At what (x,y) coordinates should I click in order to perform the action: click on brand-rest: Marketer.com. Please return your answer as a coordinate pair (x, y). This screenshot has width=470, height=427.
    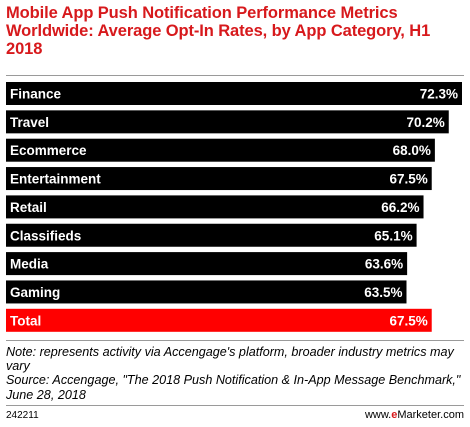
    Looking at the image, I should click on (430, 415).